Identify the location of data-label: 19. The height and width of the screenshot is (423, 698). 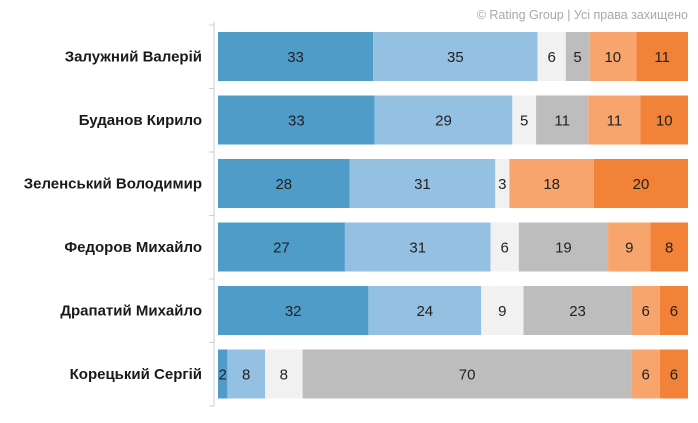
(563, 248).